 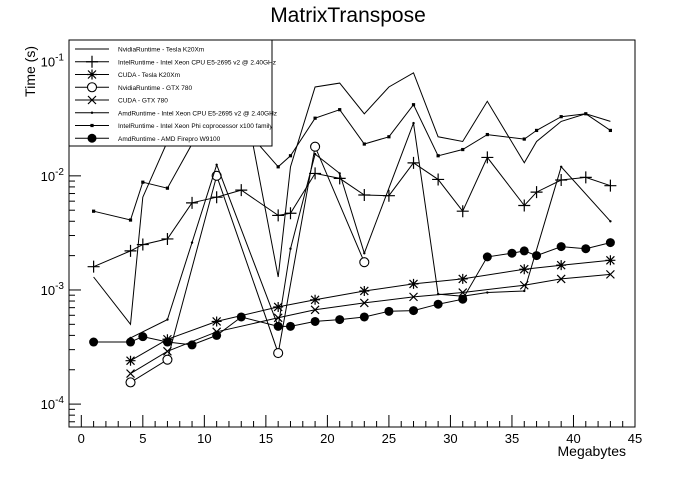 I want to click on y-tick-label: 10⁻¹, so click(x=53, y=61).